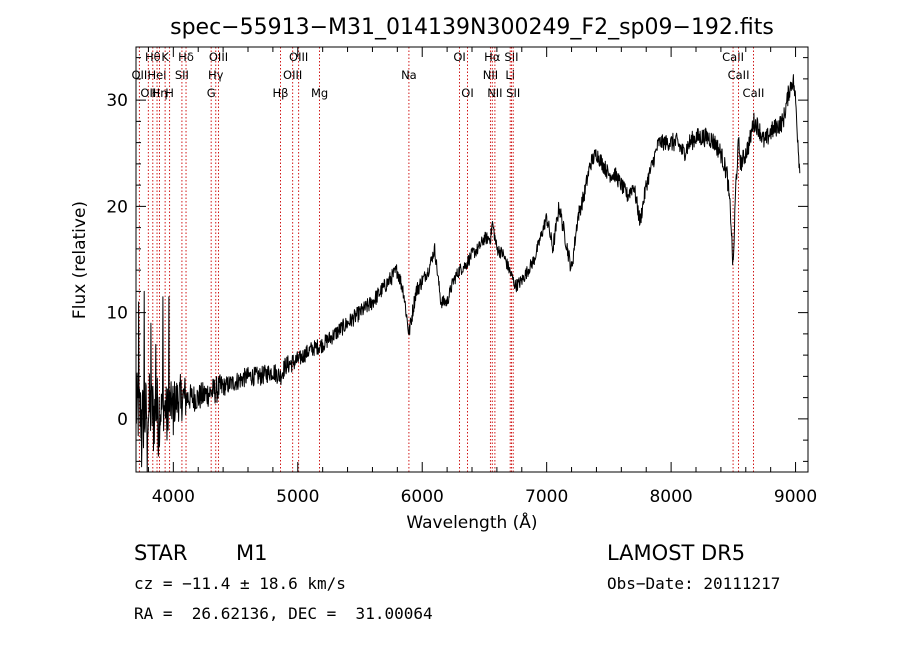 This screenshot has width=900, height=649. Describe the element at coordinates (211, 93) in the screenshot. I see `spectral-line-label: G` at that location.